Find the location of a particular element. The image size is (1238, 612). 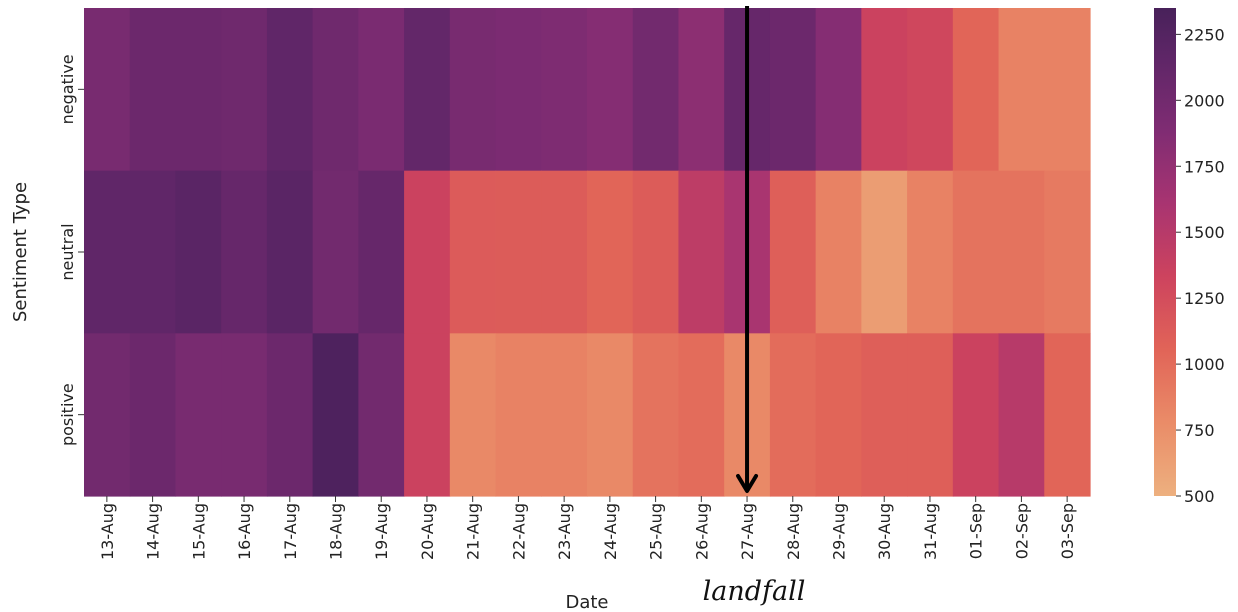

colorbar-tick-label: 1500 is located at coordinates (1204, 232).